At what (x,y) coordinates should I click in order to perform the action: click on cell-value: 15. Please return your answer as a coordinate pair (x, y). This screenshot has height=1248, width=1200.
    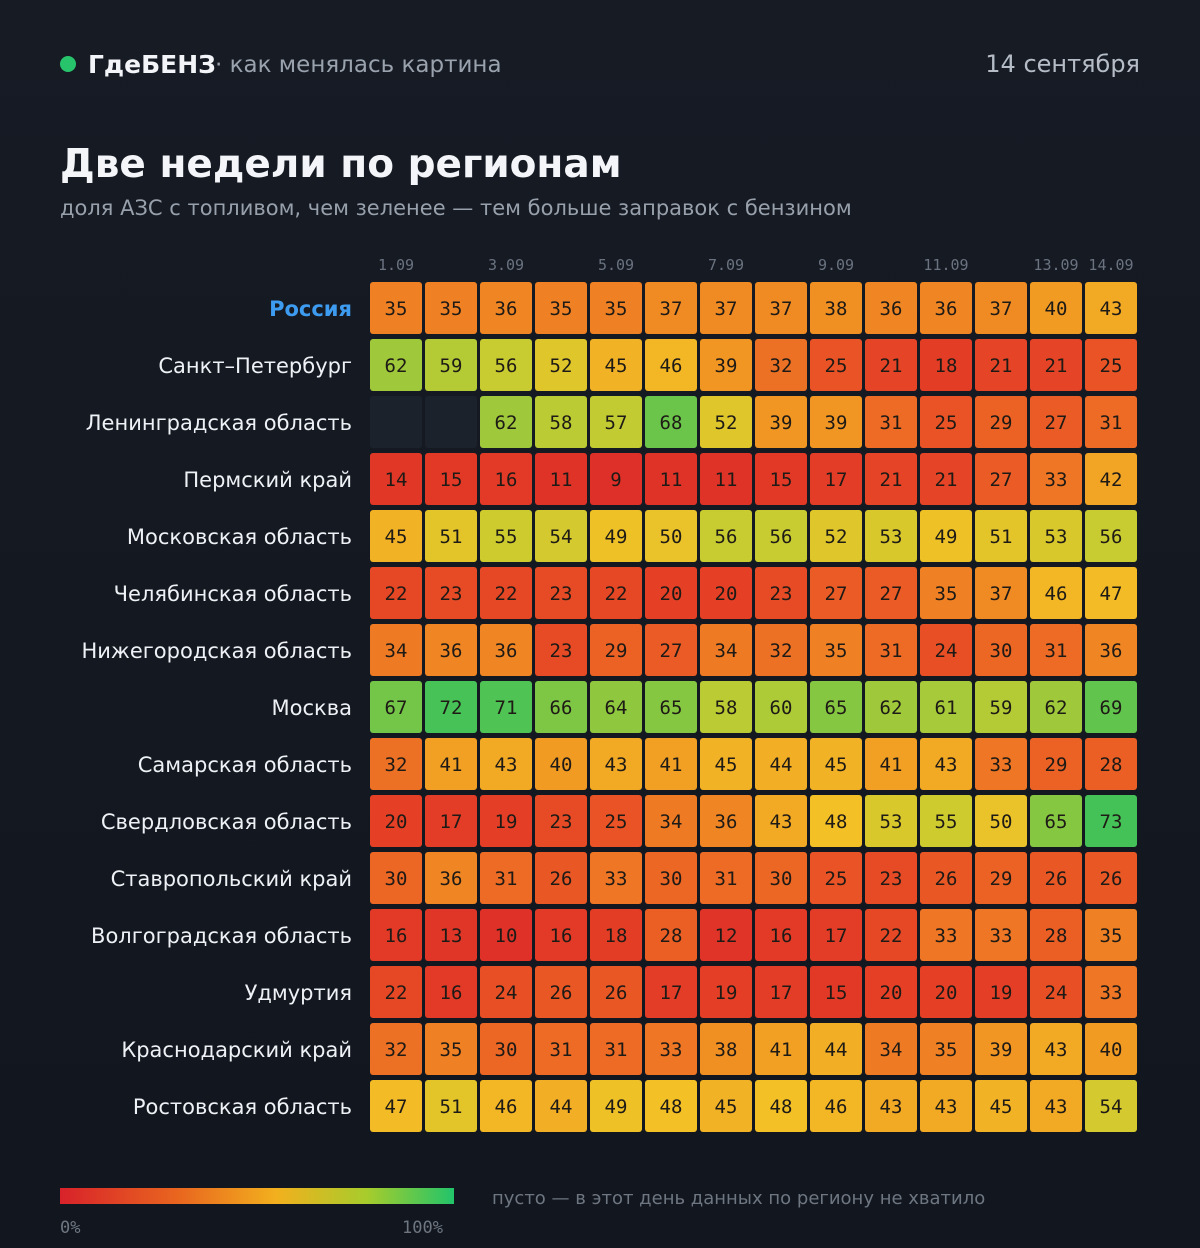
    Looking at the image, I should click on (836, 993).